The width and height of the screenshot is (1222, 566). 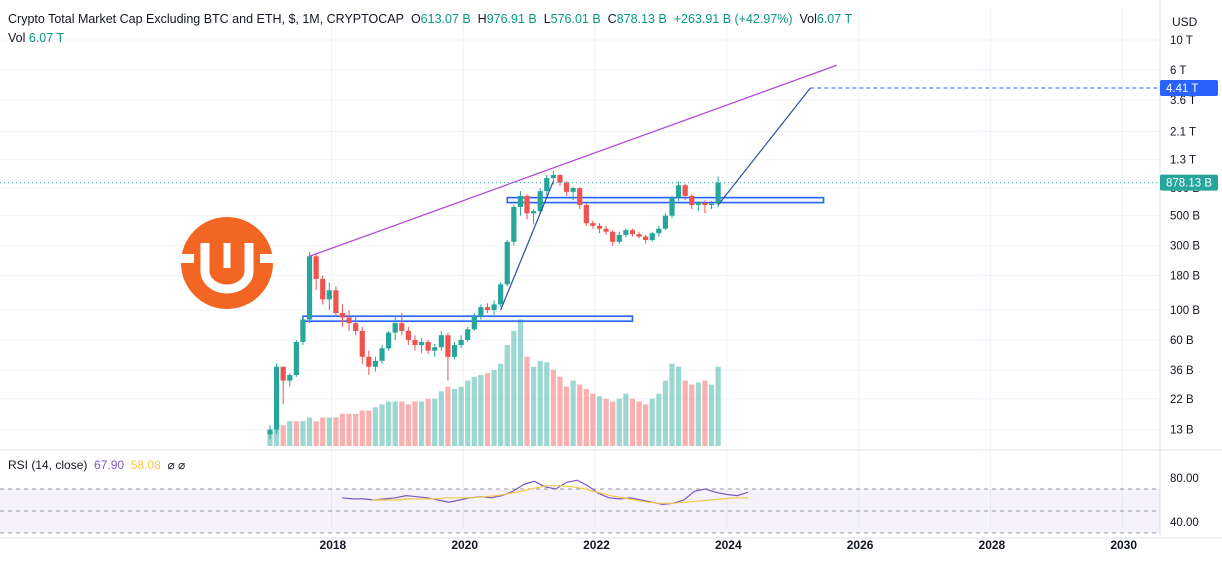 I want to click on price-tick-label: 36 B, so click(x=1182, y=371).